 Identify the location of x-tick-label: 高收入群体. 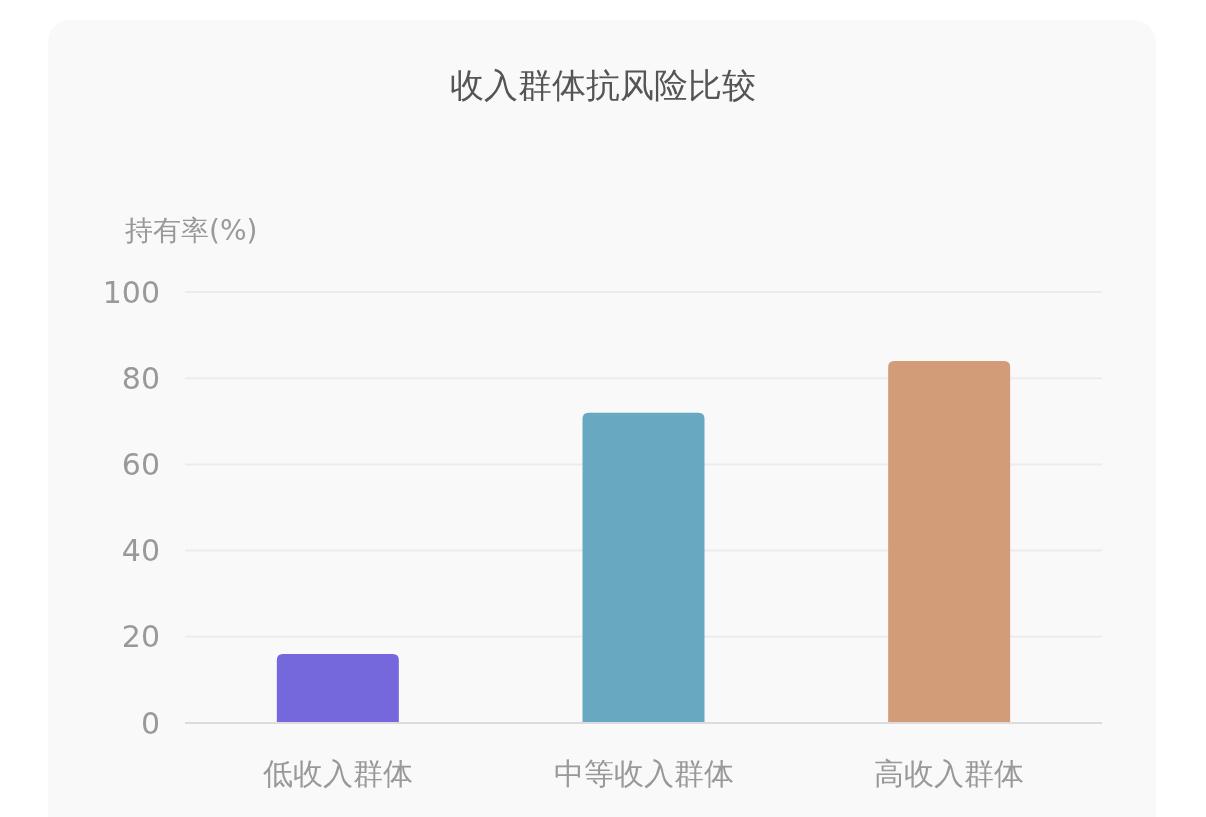
(949, 773).